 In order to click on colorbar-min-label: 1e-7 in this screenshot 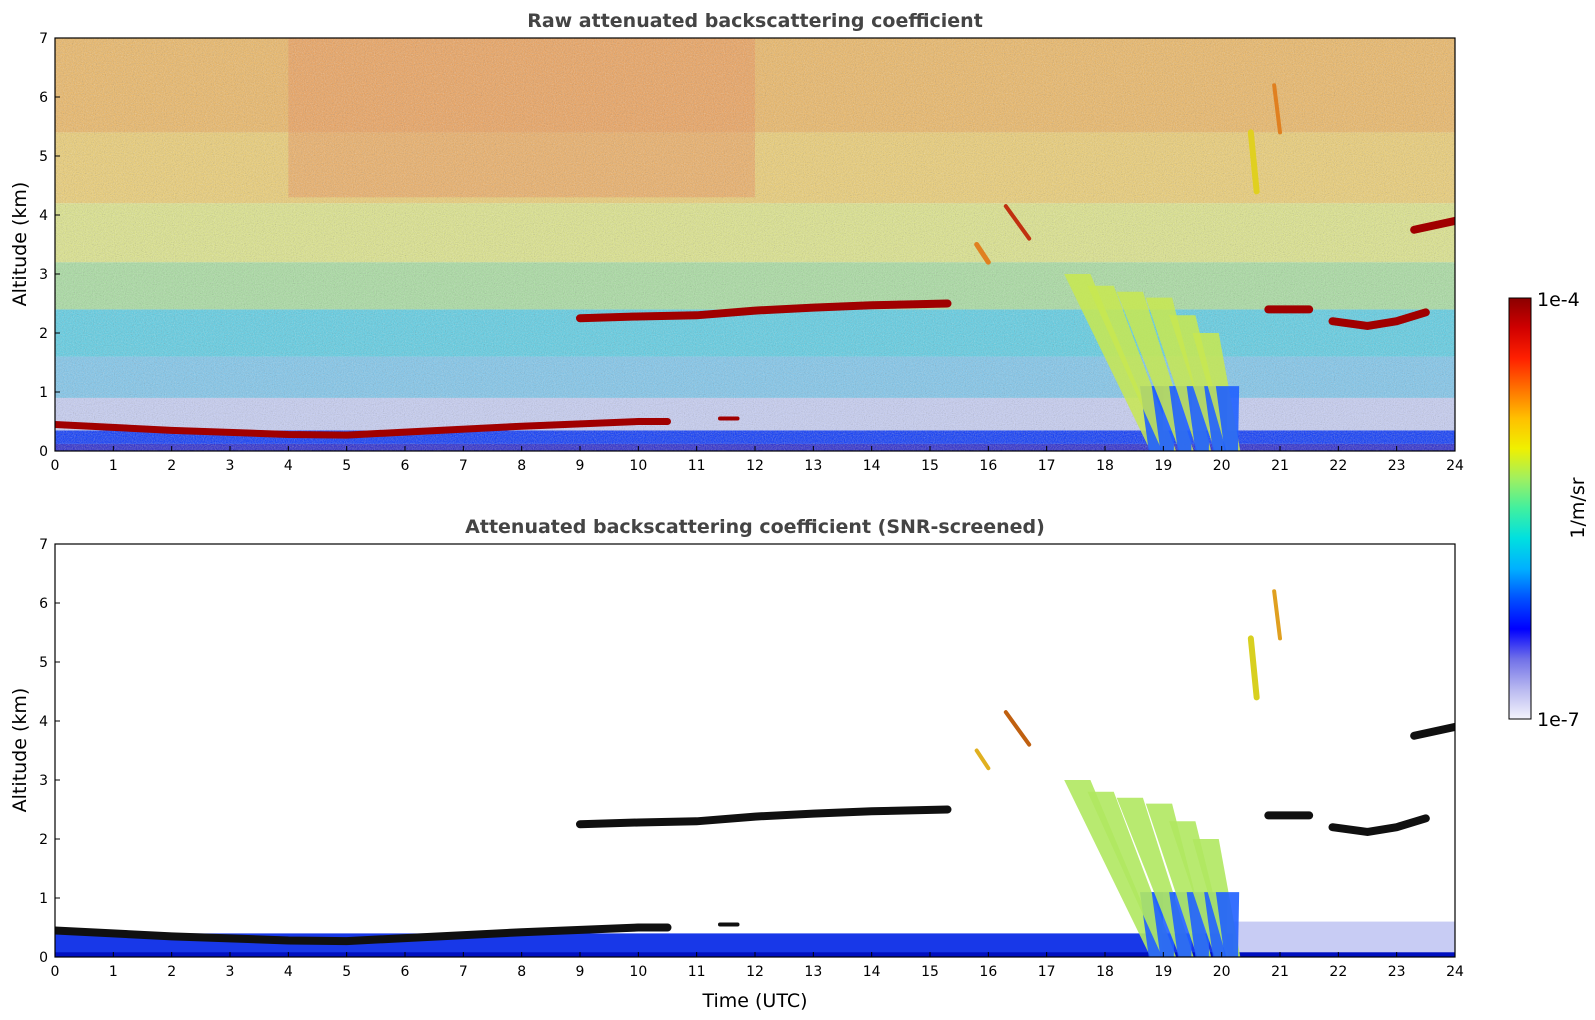, I will do `click(1558, 720)`.